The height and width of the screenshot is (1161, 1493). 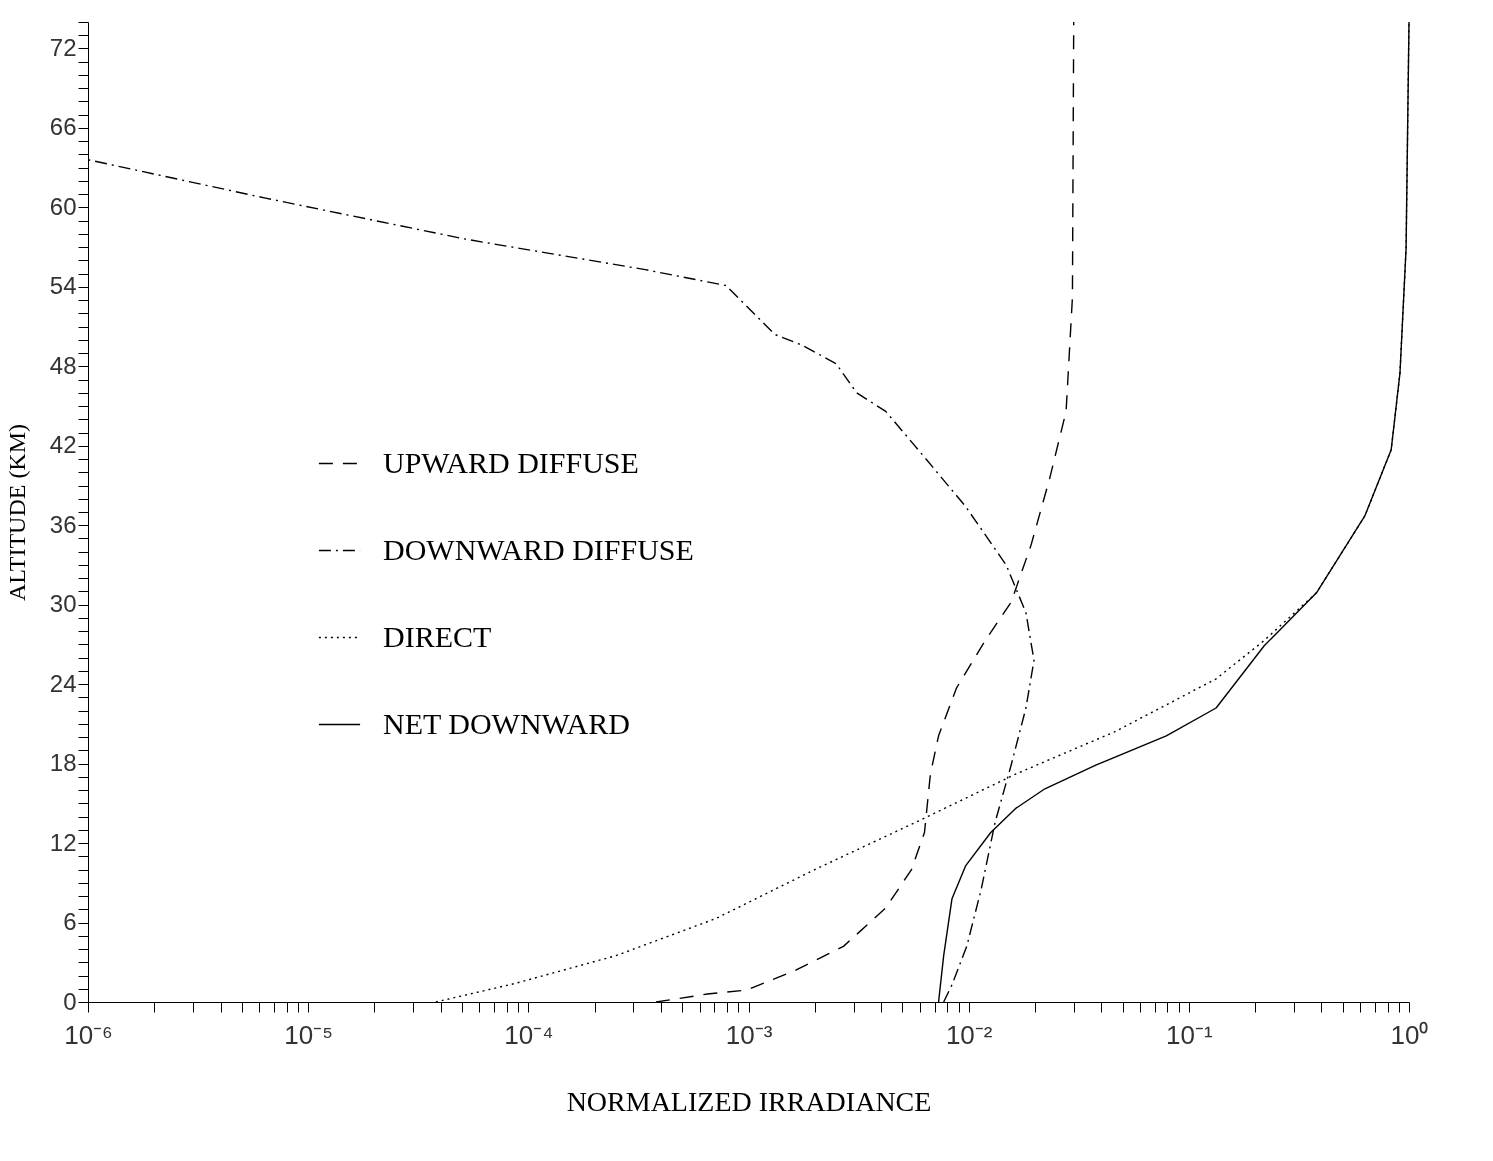 I want to click on x-tick-label: 10⁻¹, so click(x=1189, y=1034).